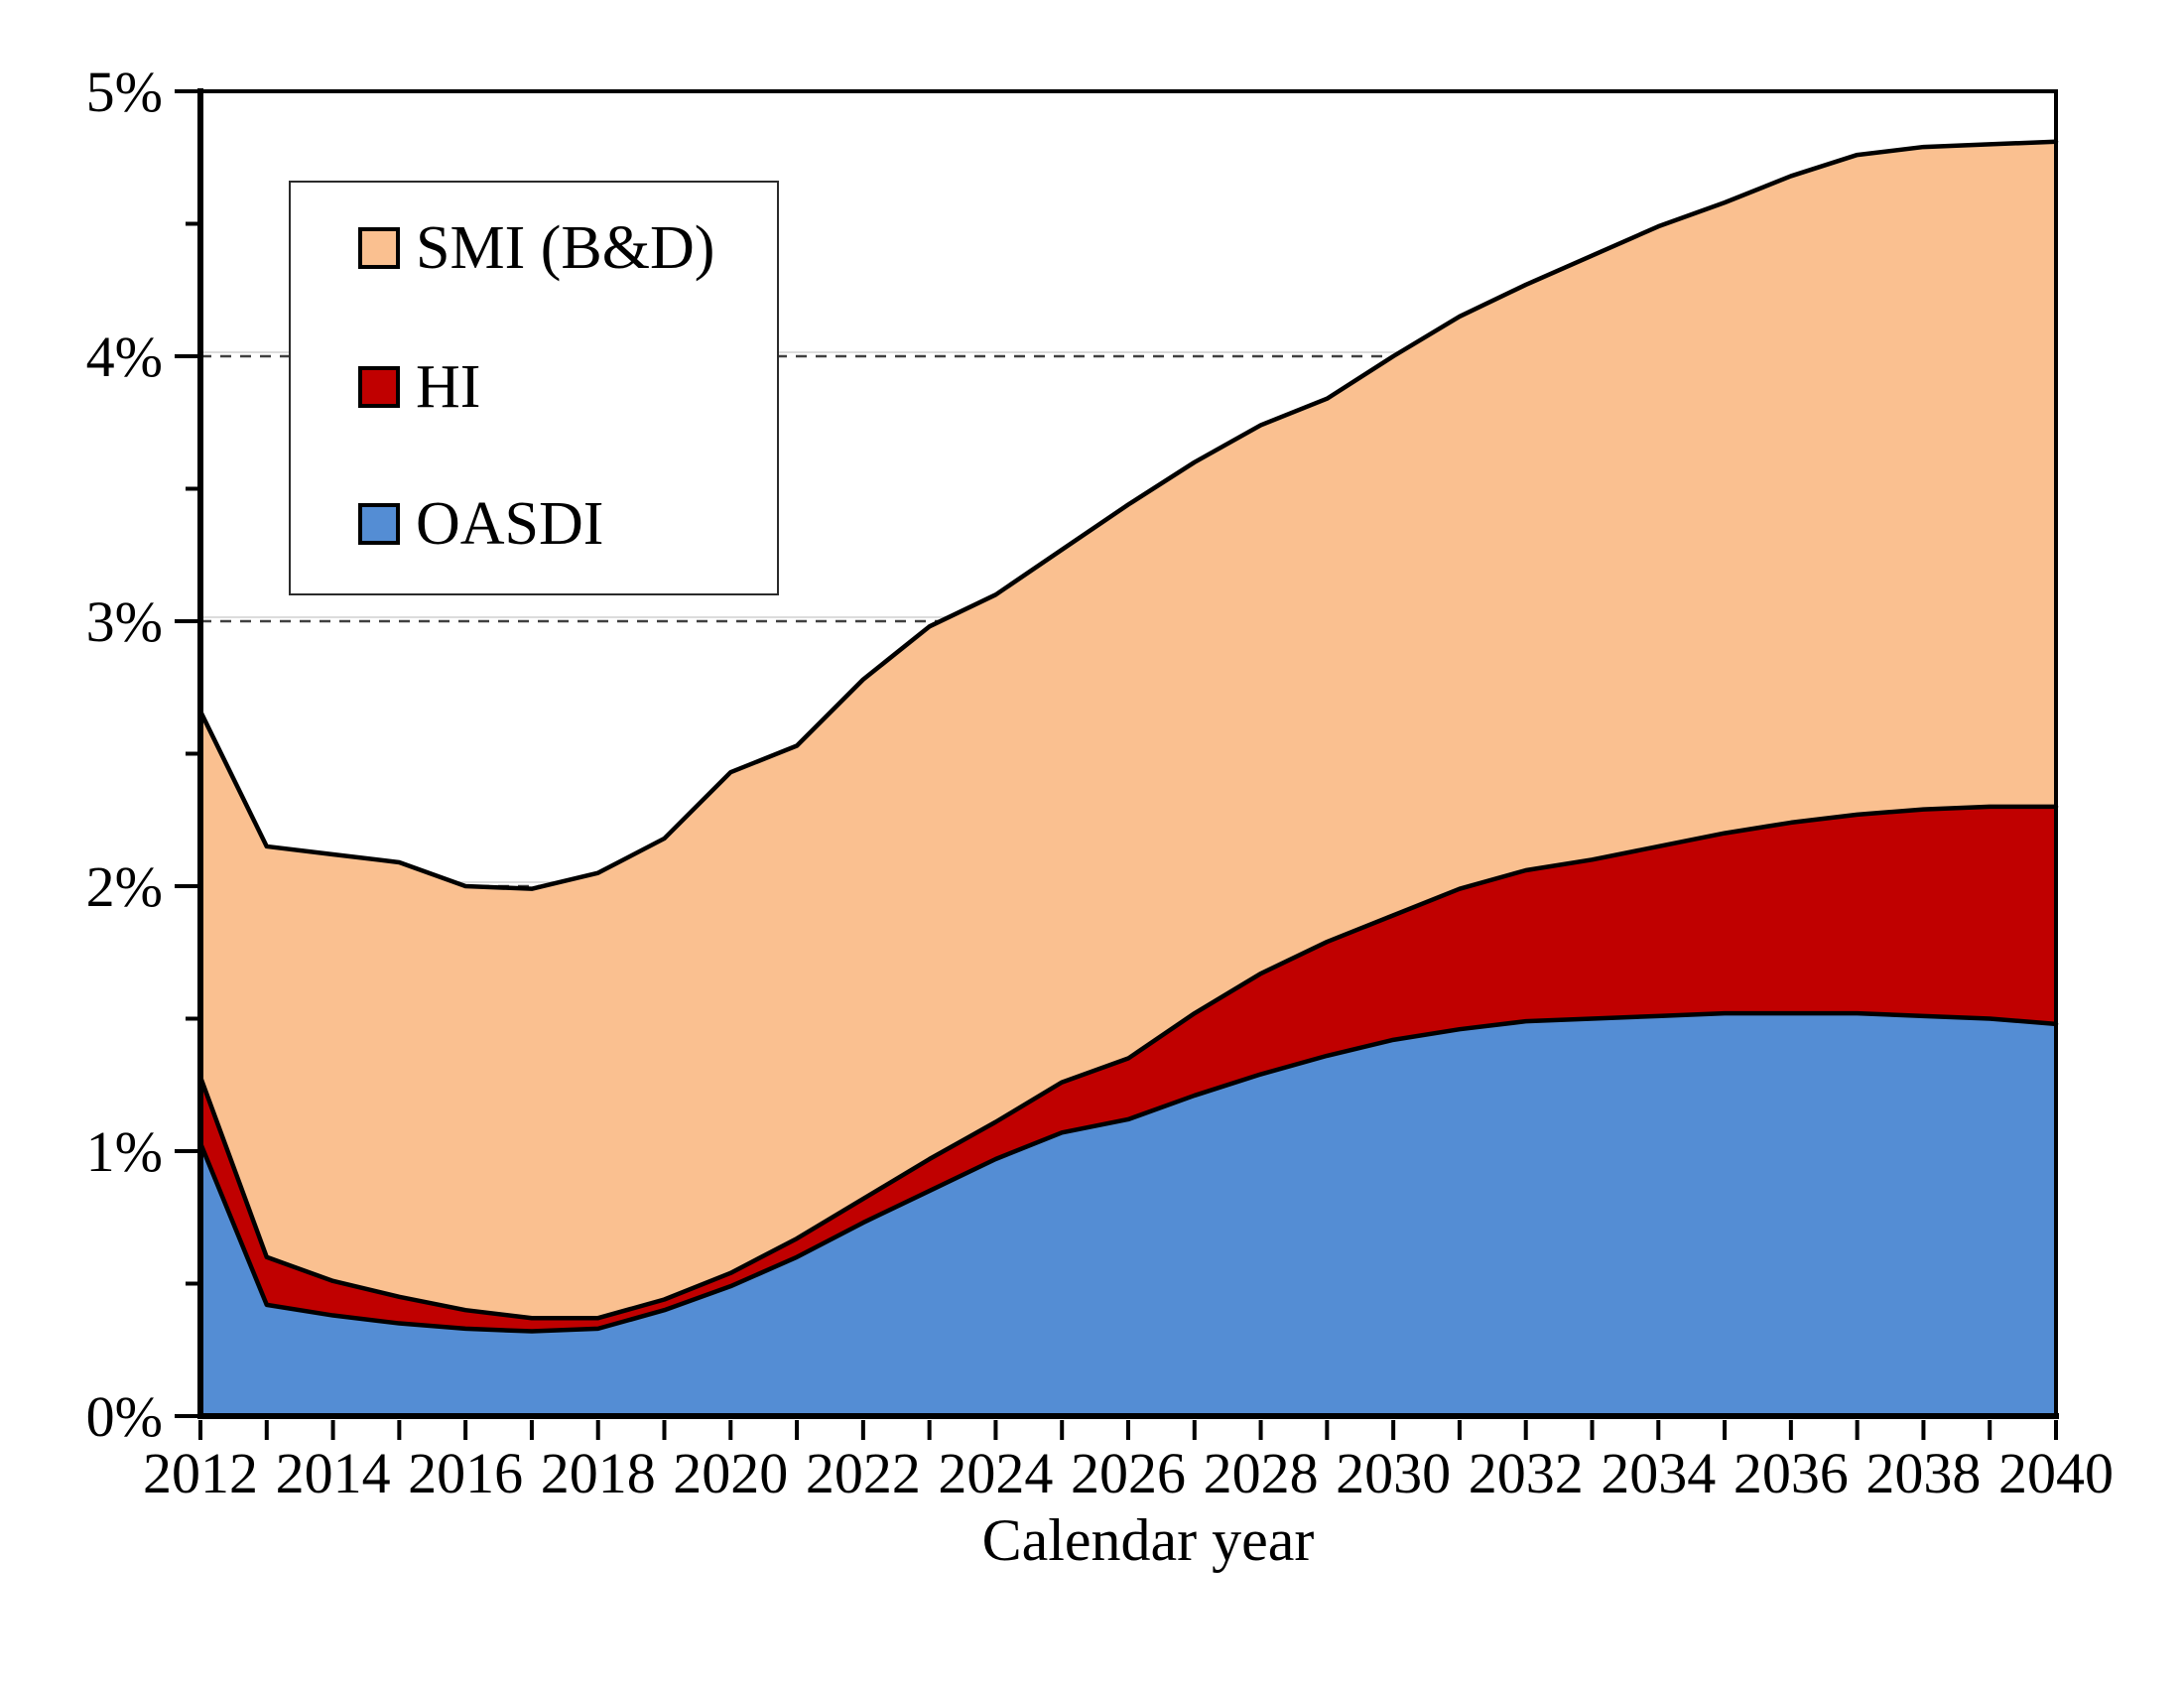 The width and height of the screenshot is (2184, 1688). I want to click on x-tick-label-2014: 2014, so click(333, 1473).